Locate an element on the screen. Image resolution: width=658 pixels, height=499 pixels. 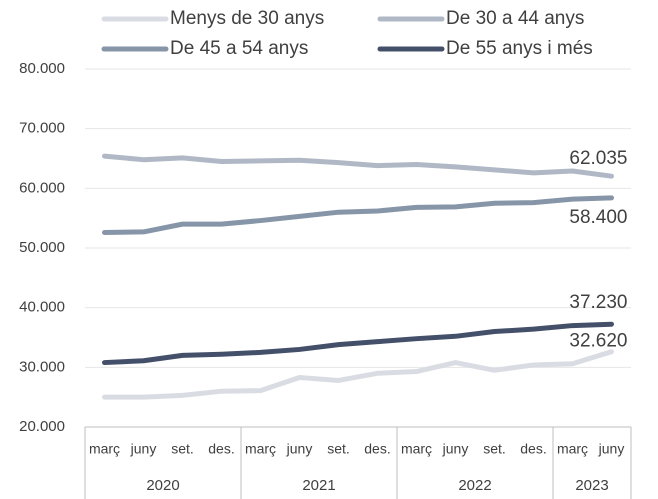
x-group-label: 2021 is located at coordinates (318, 485).